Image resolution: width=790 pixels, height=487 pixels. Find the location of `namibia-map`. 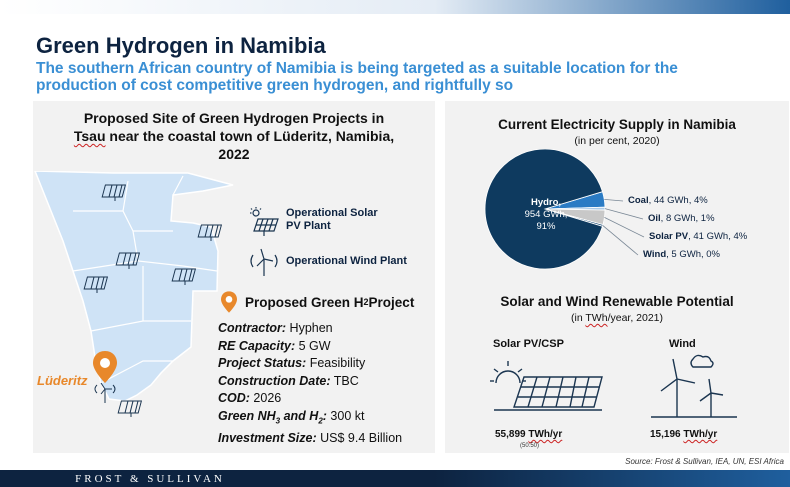

namibia-map is located at coordinates (134, 294).